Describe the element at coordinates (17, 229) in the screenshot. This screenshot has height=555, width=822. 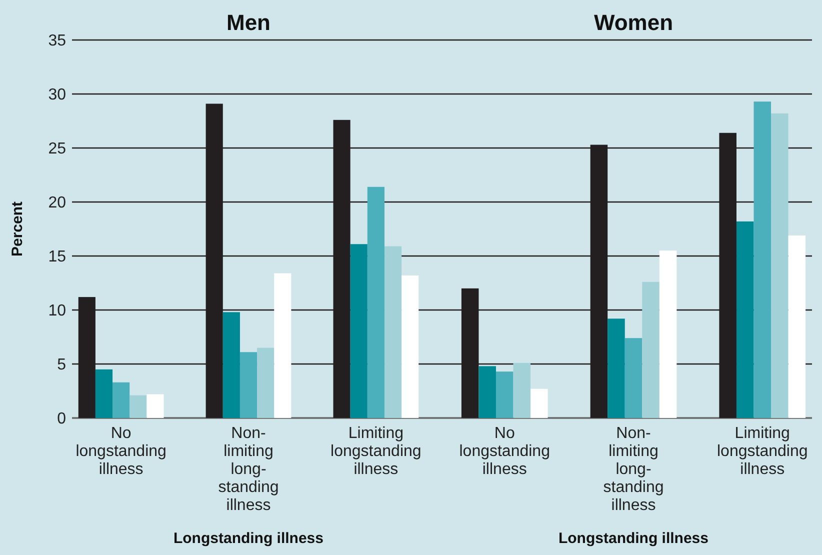
I see `y-axis-title: Percent` at that location.